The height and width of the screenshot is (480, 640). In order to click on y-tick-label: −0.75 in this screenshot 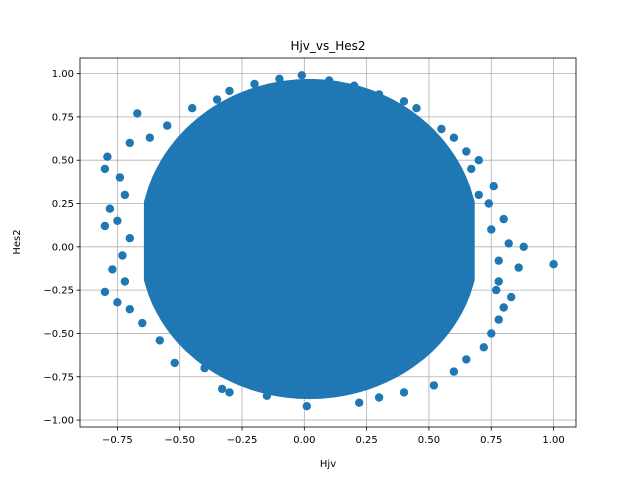, I will do `click(58, 377)`.